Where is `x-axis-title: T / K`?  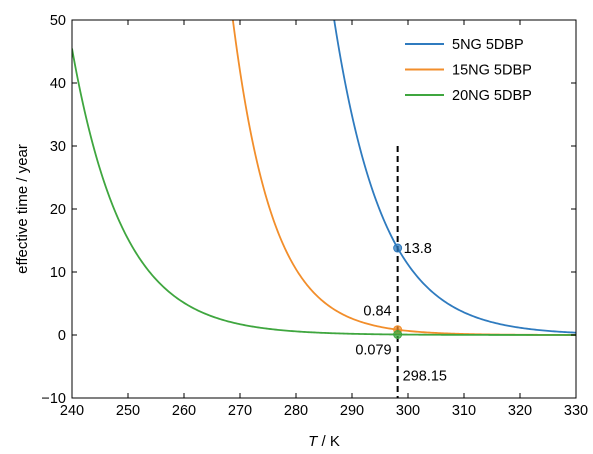
x-axis-title: T / K is located at coordinates (324, 441).